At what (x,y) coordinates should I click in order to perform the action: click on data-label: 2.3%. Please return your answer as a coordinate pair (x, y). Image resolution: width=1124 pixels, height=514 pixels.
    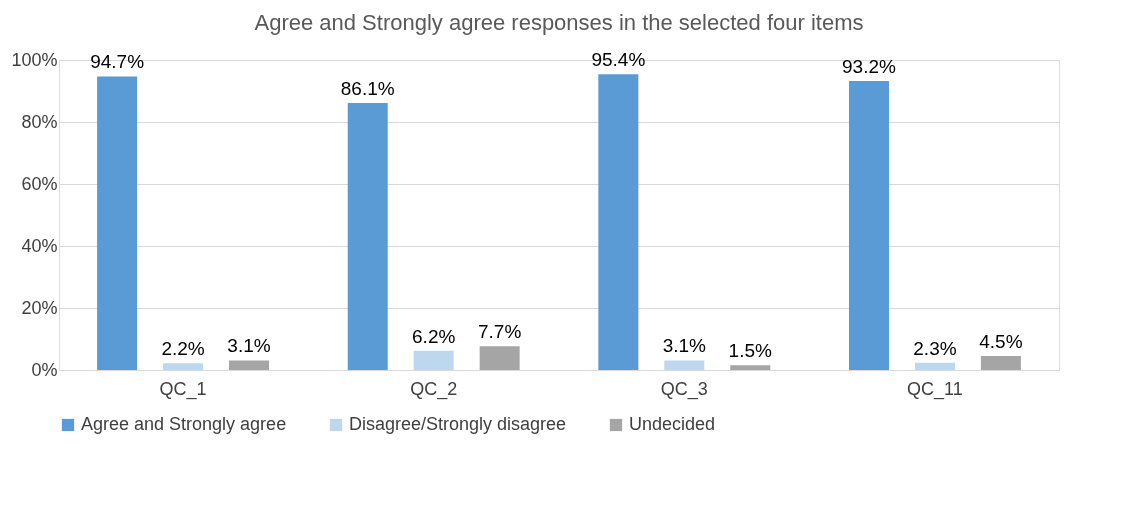
    Looking at the image, I should click on (935, 348).